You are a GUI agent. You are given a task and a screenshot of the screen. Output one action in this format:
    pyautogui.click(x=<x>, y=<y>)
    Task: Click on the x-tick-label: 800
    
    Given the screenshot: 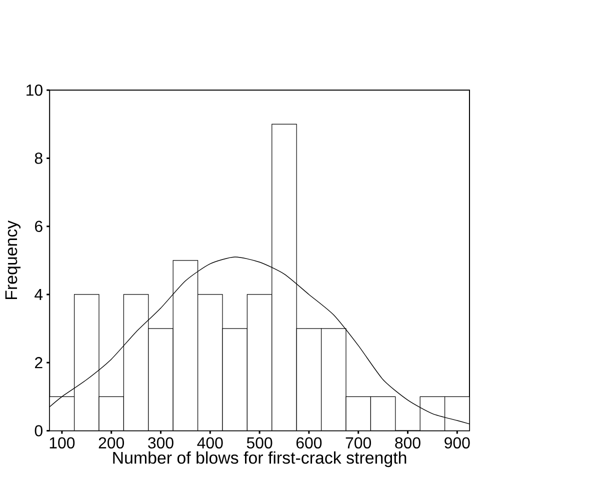 What is the action you would take?
    pyautogui.click(x=407, y=443)
    